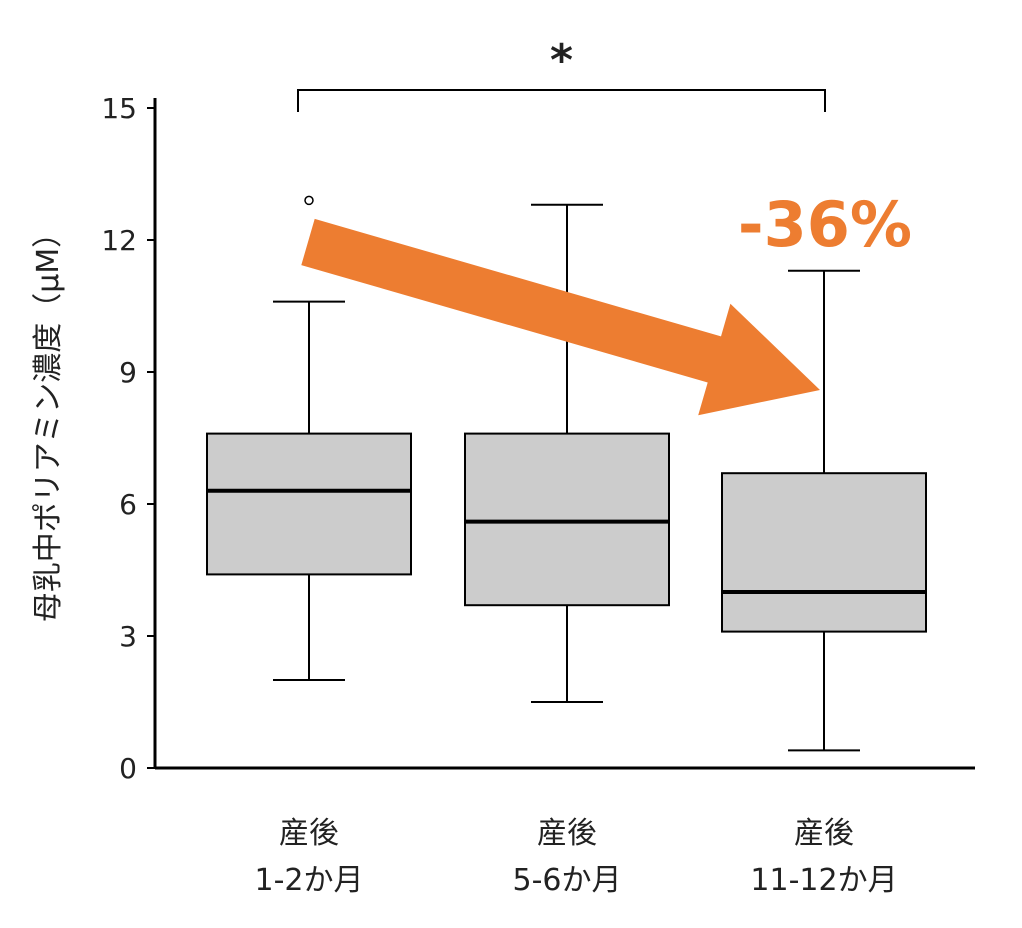 This screenshot has width=1022, height=928. Describe the element at coordinates (309, 200) in the screenshot. I see `outlier-point` at that location.